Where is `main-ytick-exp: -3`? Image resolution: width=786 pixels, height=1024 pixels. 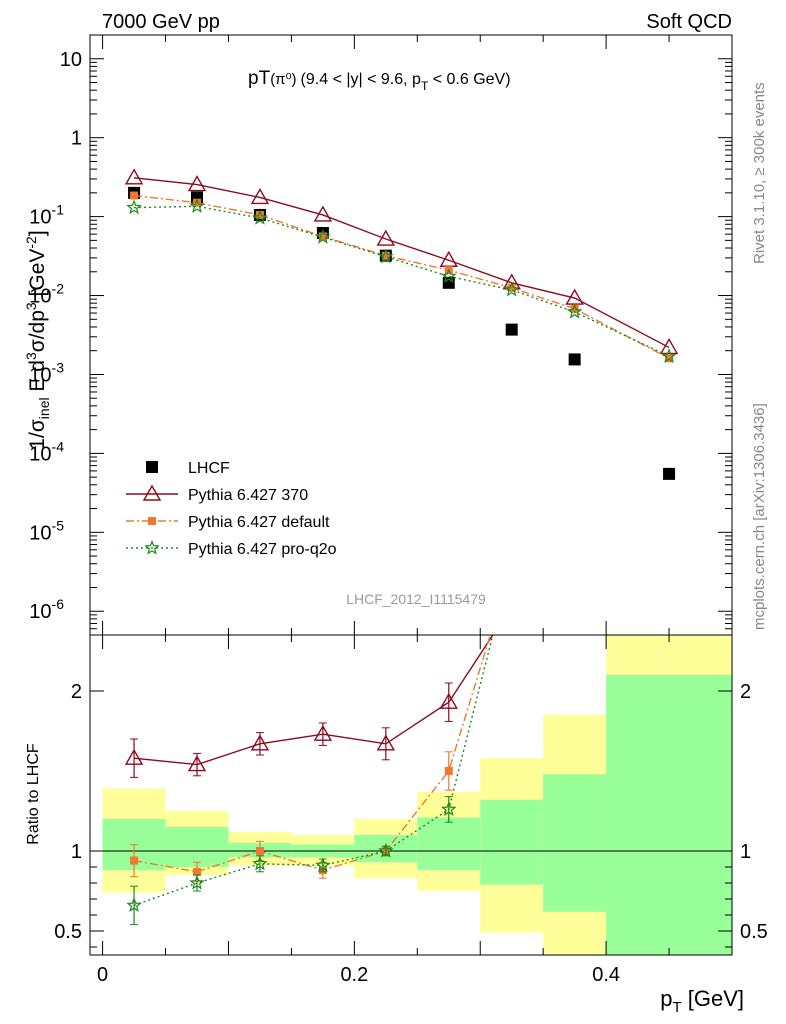
main-ytick-exp: -3 is located at coordinates (58, 367).